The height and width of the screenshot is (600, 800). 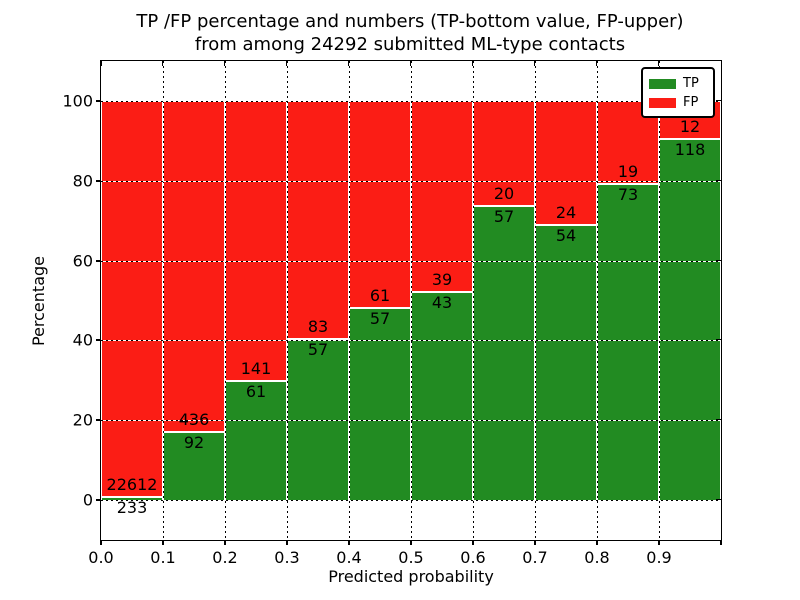 I want to click on fp-count-label: 39, so click(x=442, y=279).